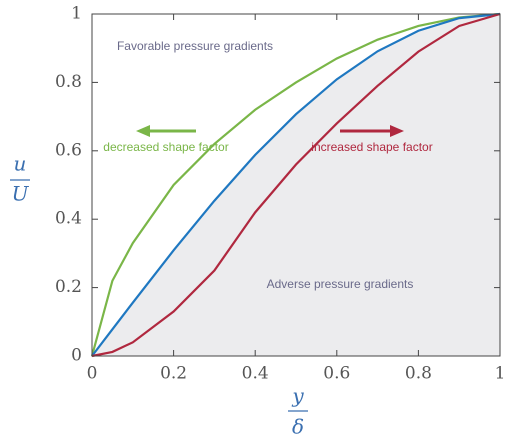 This screenshot has width=510, height=441. What do you see at coordinates (297, 396) in the screenshot?
I see `x-axis-label: y` at bounding box center [297, 396].